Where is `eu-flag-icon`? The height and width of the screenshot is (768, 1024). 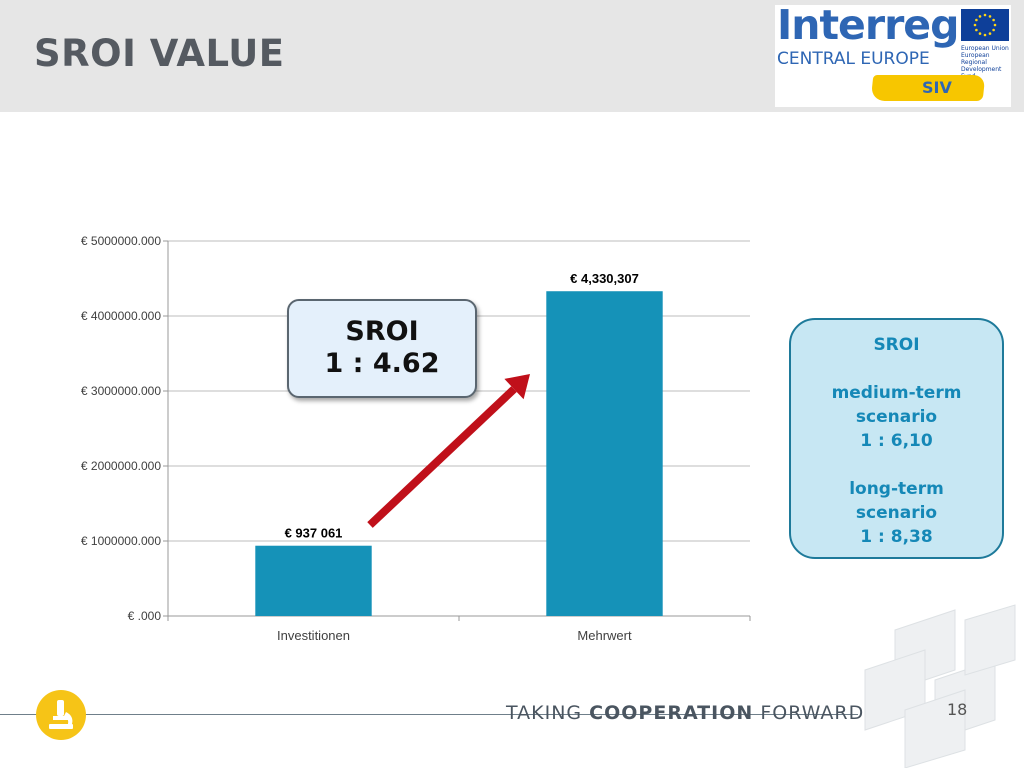 eu-flag-icon is located at coordinates (985, 25).